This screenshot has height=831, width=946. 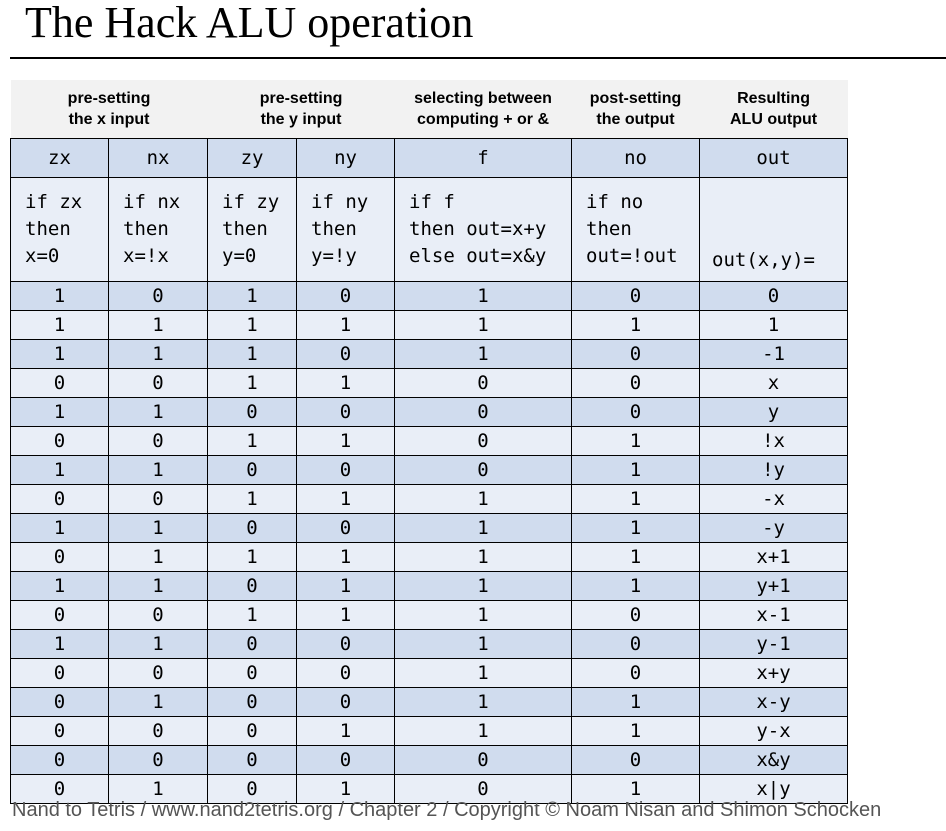 I want to click on slide-title: The Hack ALU operation, so click(x=249, y=23).